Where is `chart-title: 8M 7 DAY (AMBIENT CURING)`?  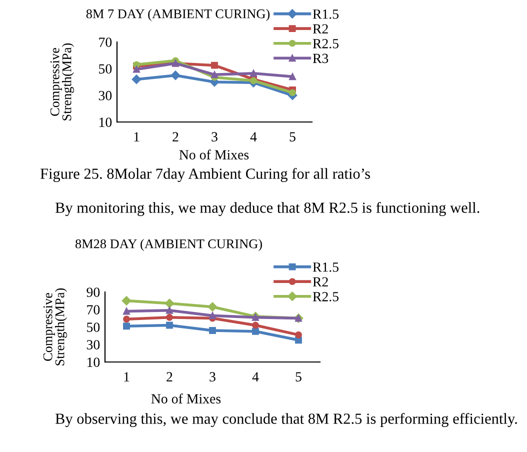
chart-title: 8M 7 DAY (AMBIENT CURING) is located at coordinates (178, 15).